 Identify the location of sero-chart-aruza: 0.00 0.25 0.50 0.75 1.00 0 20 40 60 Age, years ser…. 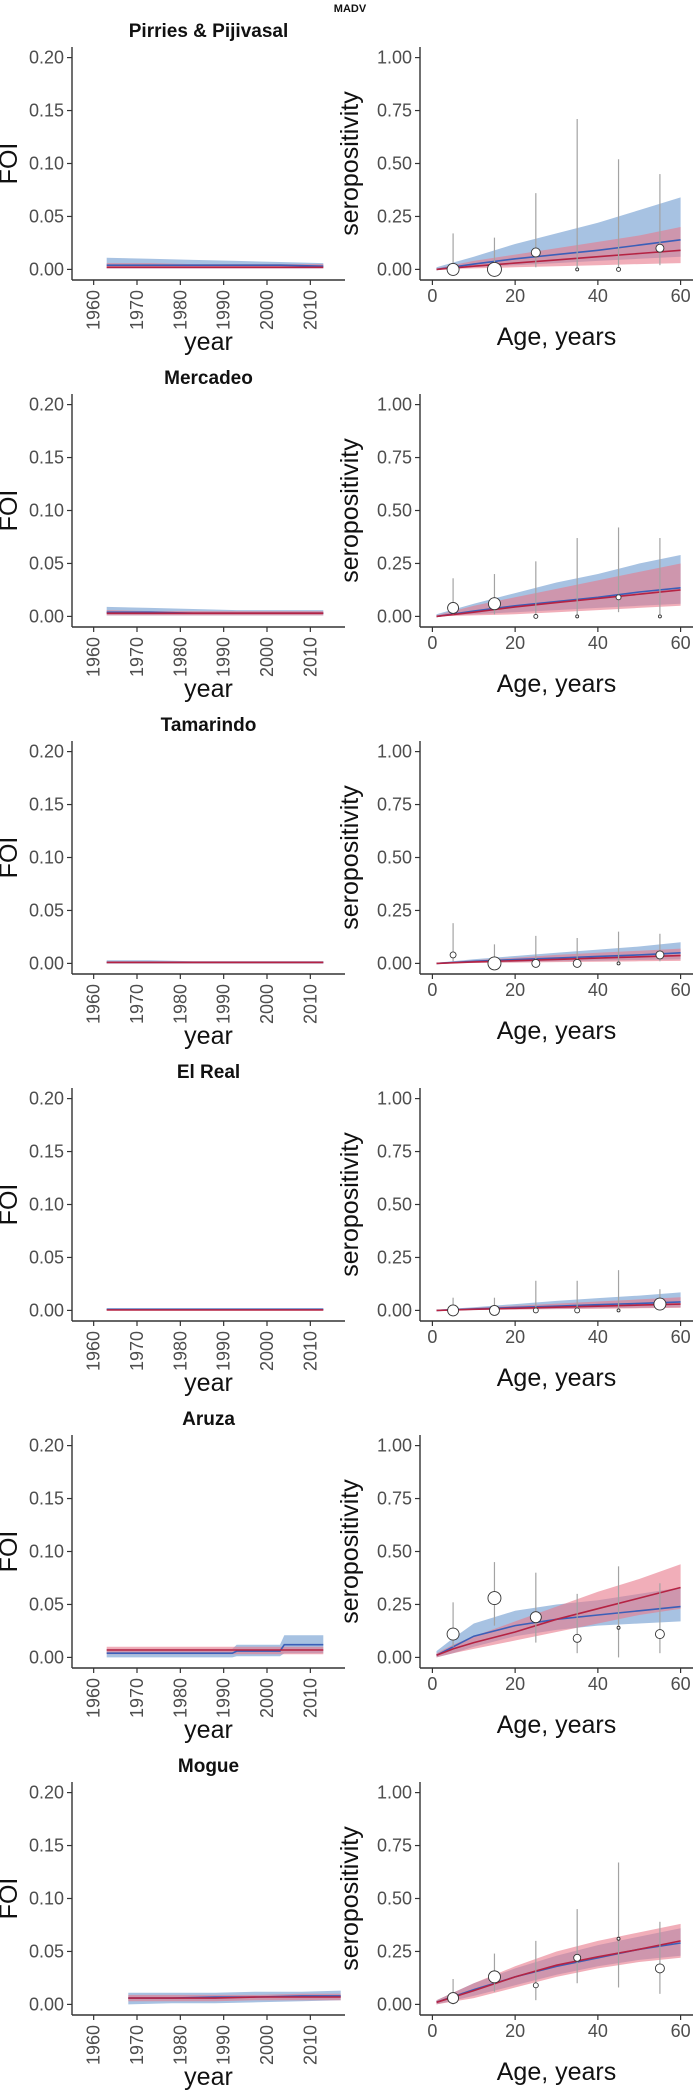
(514, 1587).